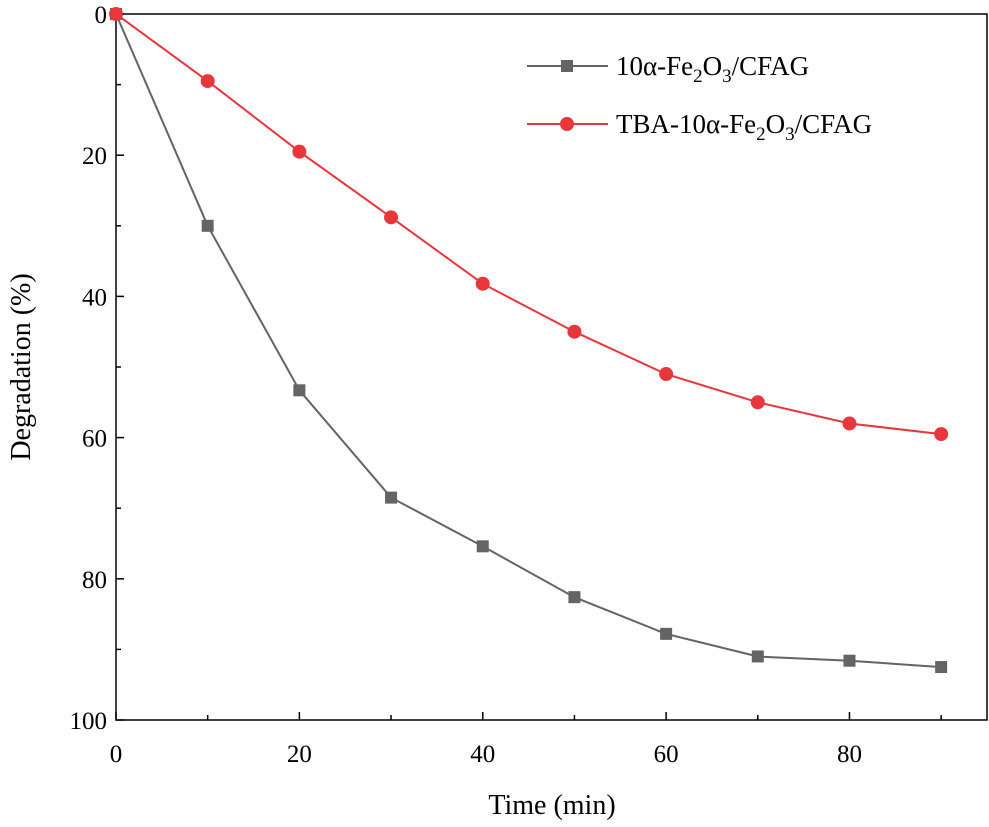 The width and height of the screenshot is (989, 827). What do you see at coordinates (94, 297) in the screenshot?
I see `y-tick-label: 40` at bounding box center [94, 297].